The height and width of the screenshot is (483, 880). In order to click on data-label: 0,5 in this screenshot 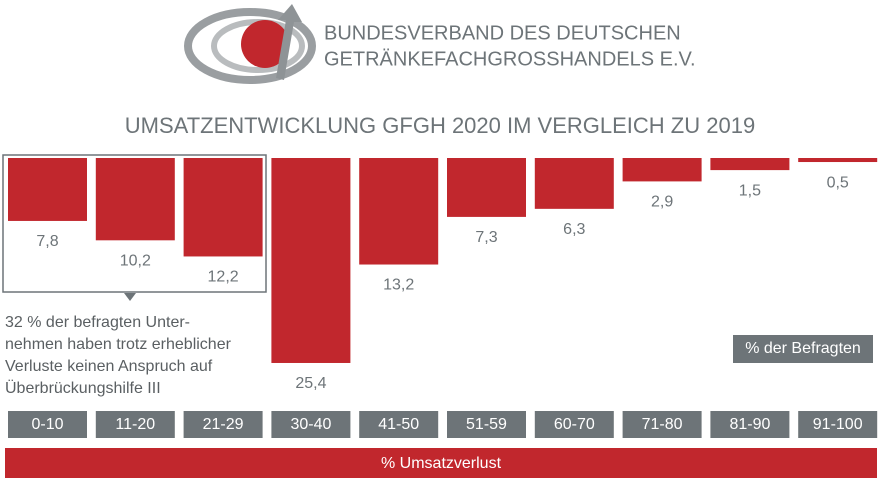, I will do `click(838, 182)`.